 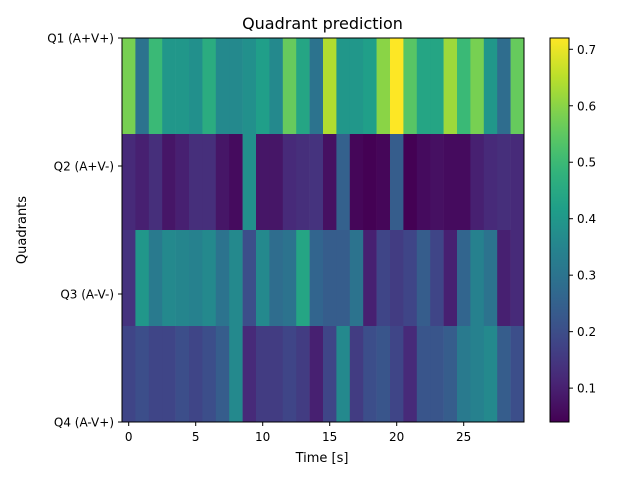 What do you see at coordinates (22, 230) in the screenshot?
I see `y-axis-label: Quadrants` at bounding box center [22, 230].